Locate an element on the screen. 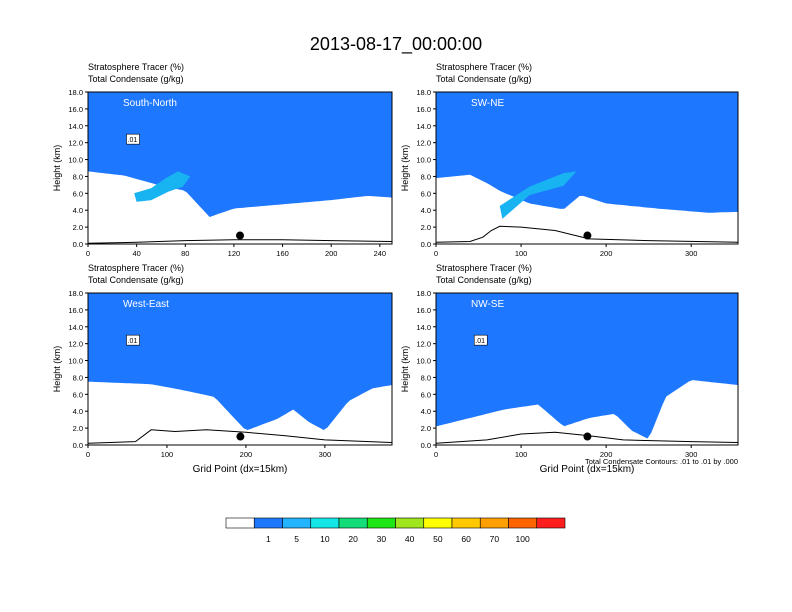  y-tick-label: 12.0 is located at coordinates (423, 344).